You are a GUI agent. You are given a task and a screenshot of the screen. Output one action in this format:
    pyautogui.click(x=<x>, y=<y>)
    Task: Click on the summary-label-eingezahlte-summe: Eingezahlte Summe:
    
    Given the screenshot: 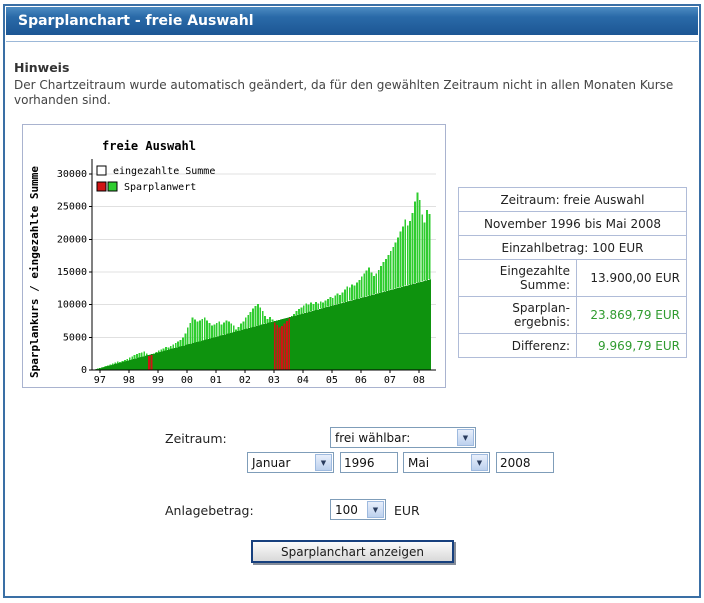 What is the action you would take?
    pyautogui.click(x=517, y=278)
    